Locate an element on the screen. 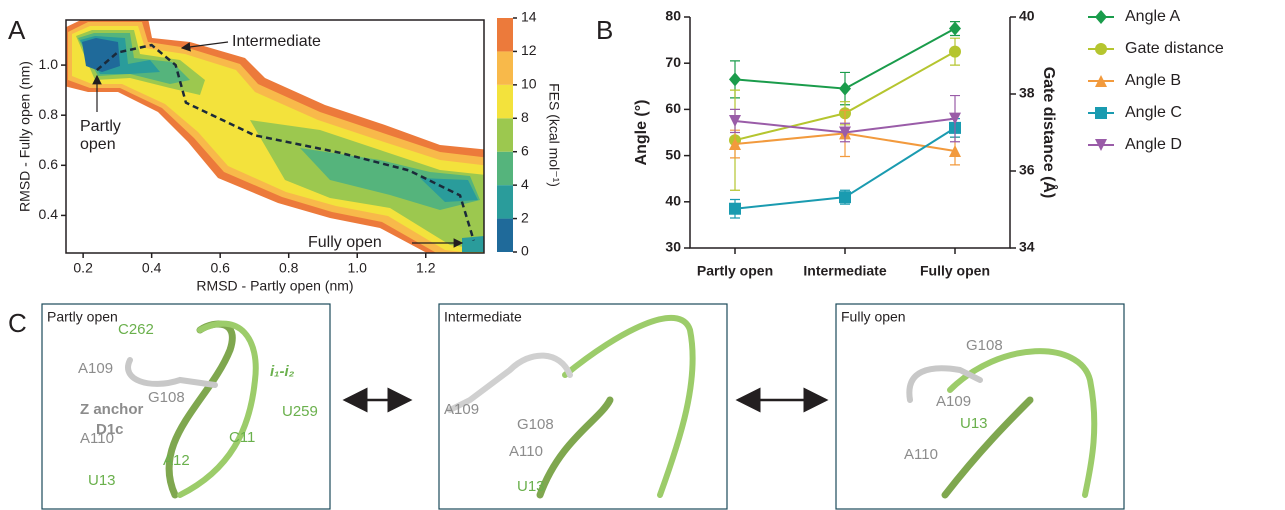  colorbar-tick-label: 12 is located at coordinates (529, 50).